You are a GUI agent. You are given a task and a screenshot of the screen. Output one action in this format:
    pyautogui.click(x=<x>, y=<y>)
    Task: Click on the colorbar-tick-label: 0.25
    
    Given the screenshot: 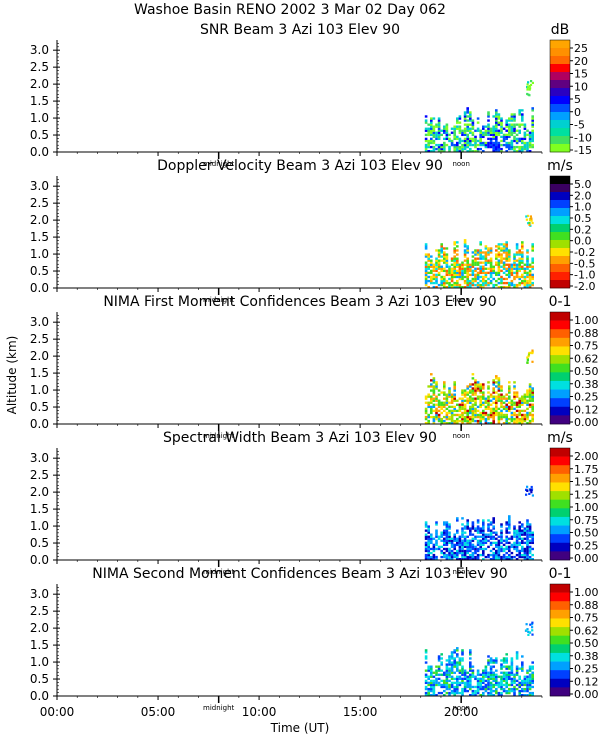 What is the action you would take?
    pyautogui.click(x=586, y=545)
    